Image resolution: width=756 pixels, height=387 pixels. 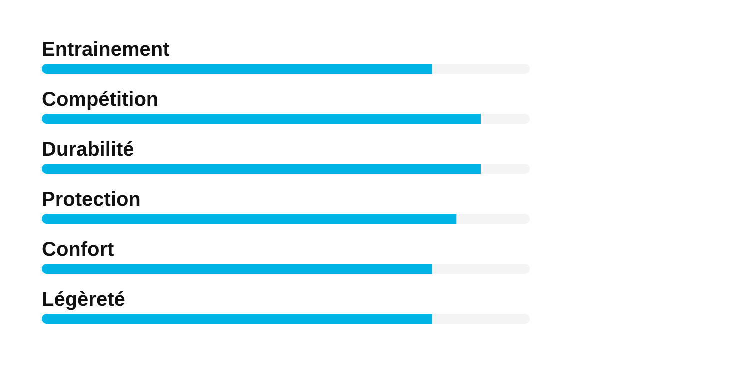 What do you see at coordinates (91, 200) in the screenshot?
I see `y-tick-label: Protection` at bounding box center [91, 200].